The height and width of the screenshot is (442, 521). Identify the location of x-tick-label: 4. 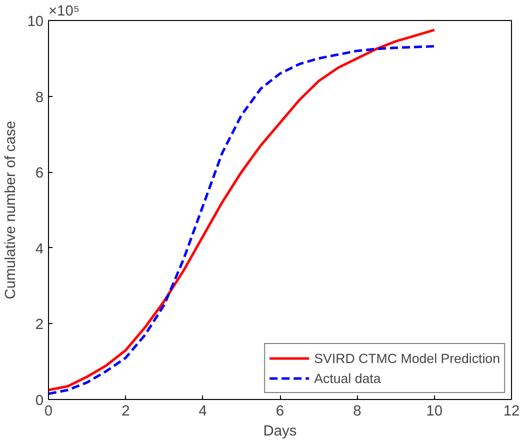
(202, 412).